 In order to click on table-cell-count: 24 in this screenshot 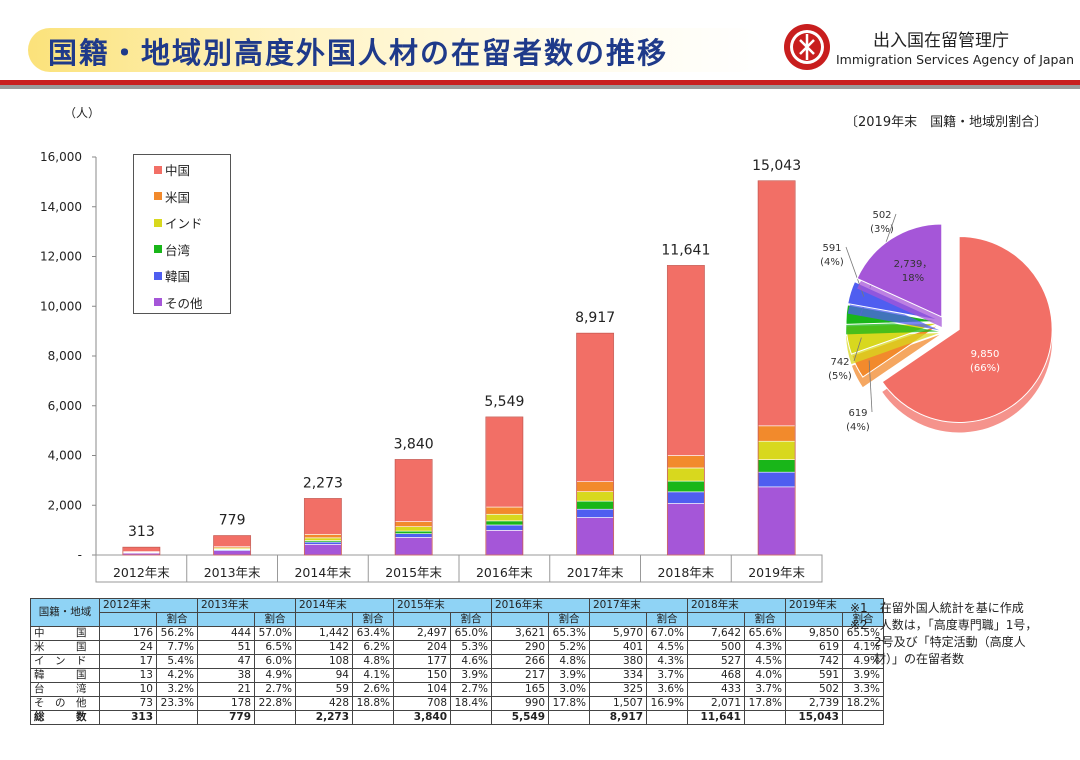, I will do `click(128, 647)`.